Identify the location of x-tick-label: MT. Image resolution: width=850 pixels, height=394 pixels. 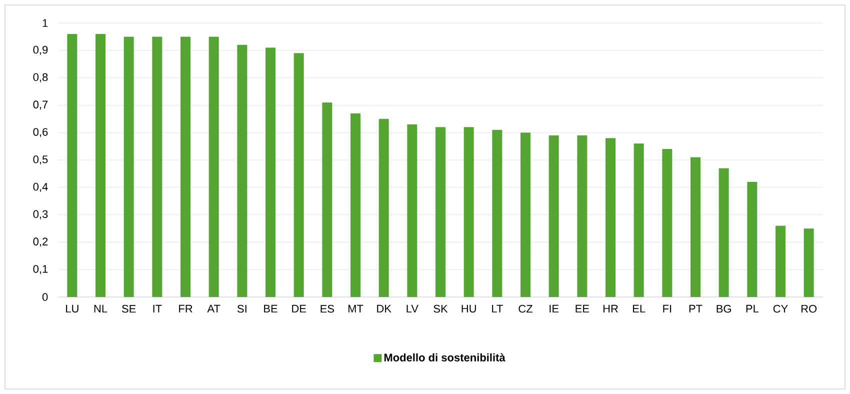
(356, 308).